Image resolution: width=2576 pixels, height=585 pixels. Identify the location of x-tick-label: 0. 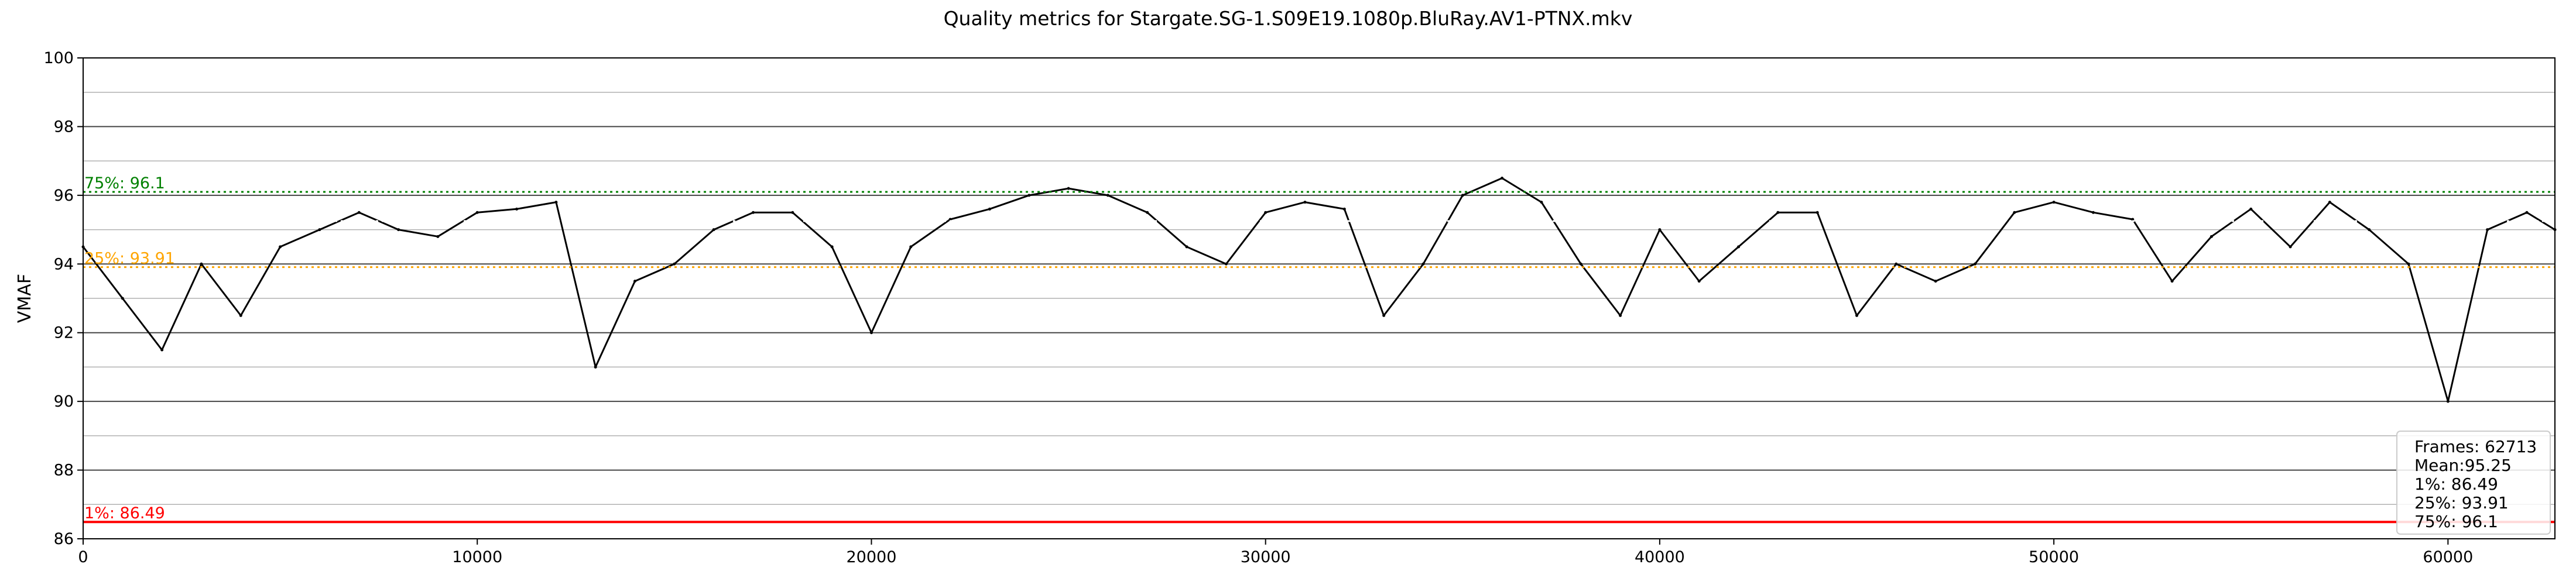
(83, 557).